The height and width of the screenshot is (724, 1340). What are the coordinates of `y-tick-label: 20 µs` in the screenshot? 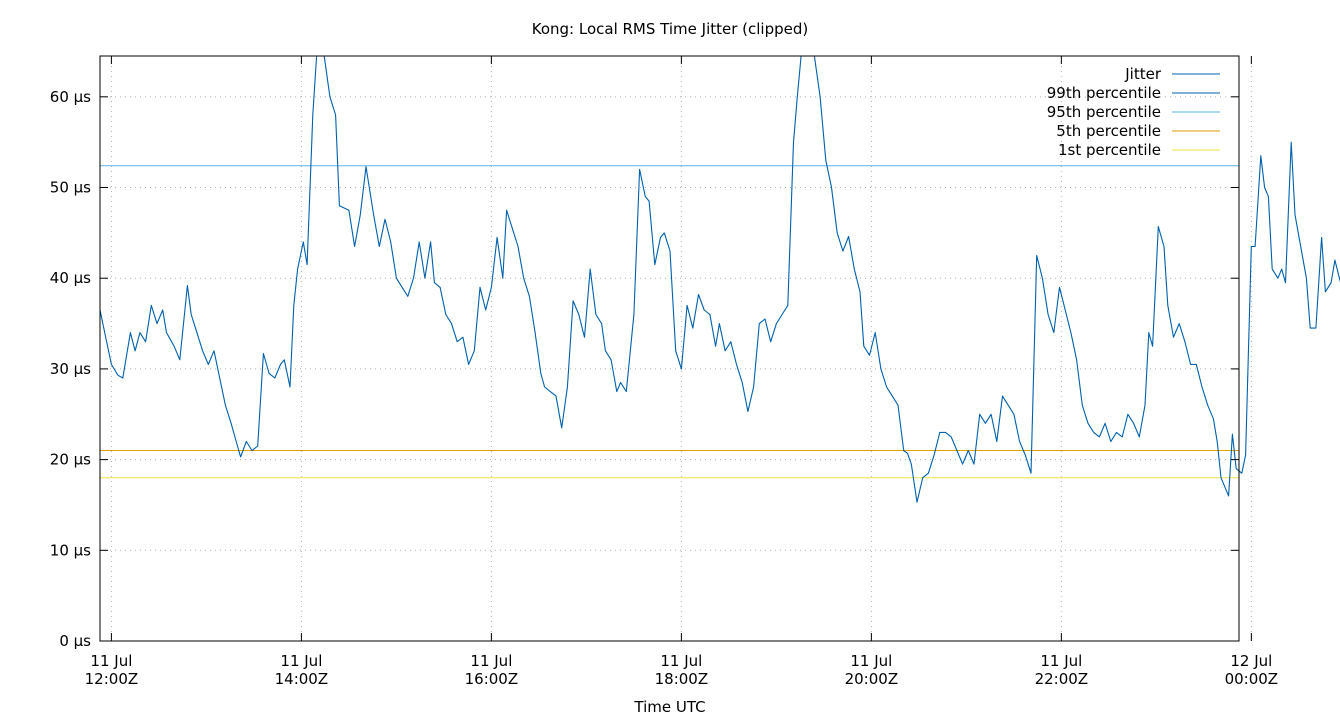 It's located at (70, 460).